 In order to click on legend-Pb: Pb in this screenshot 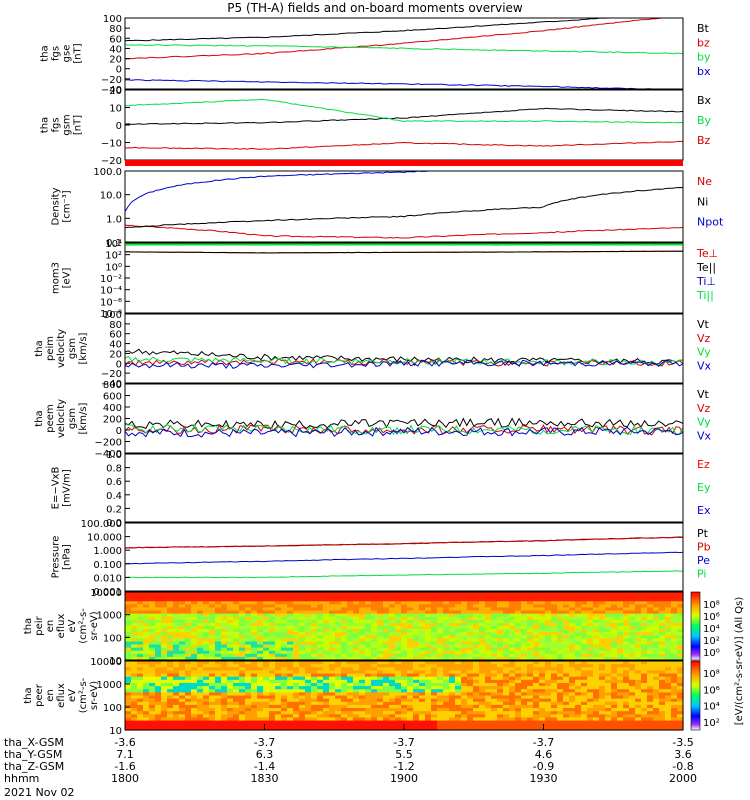, I will do `click(704, 547)`.